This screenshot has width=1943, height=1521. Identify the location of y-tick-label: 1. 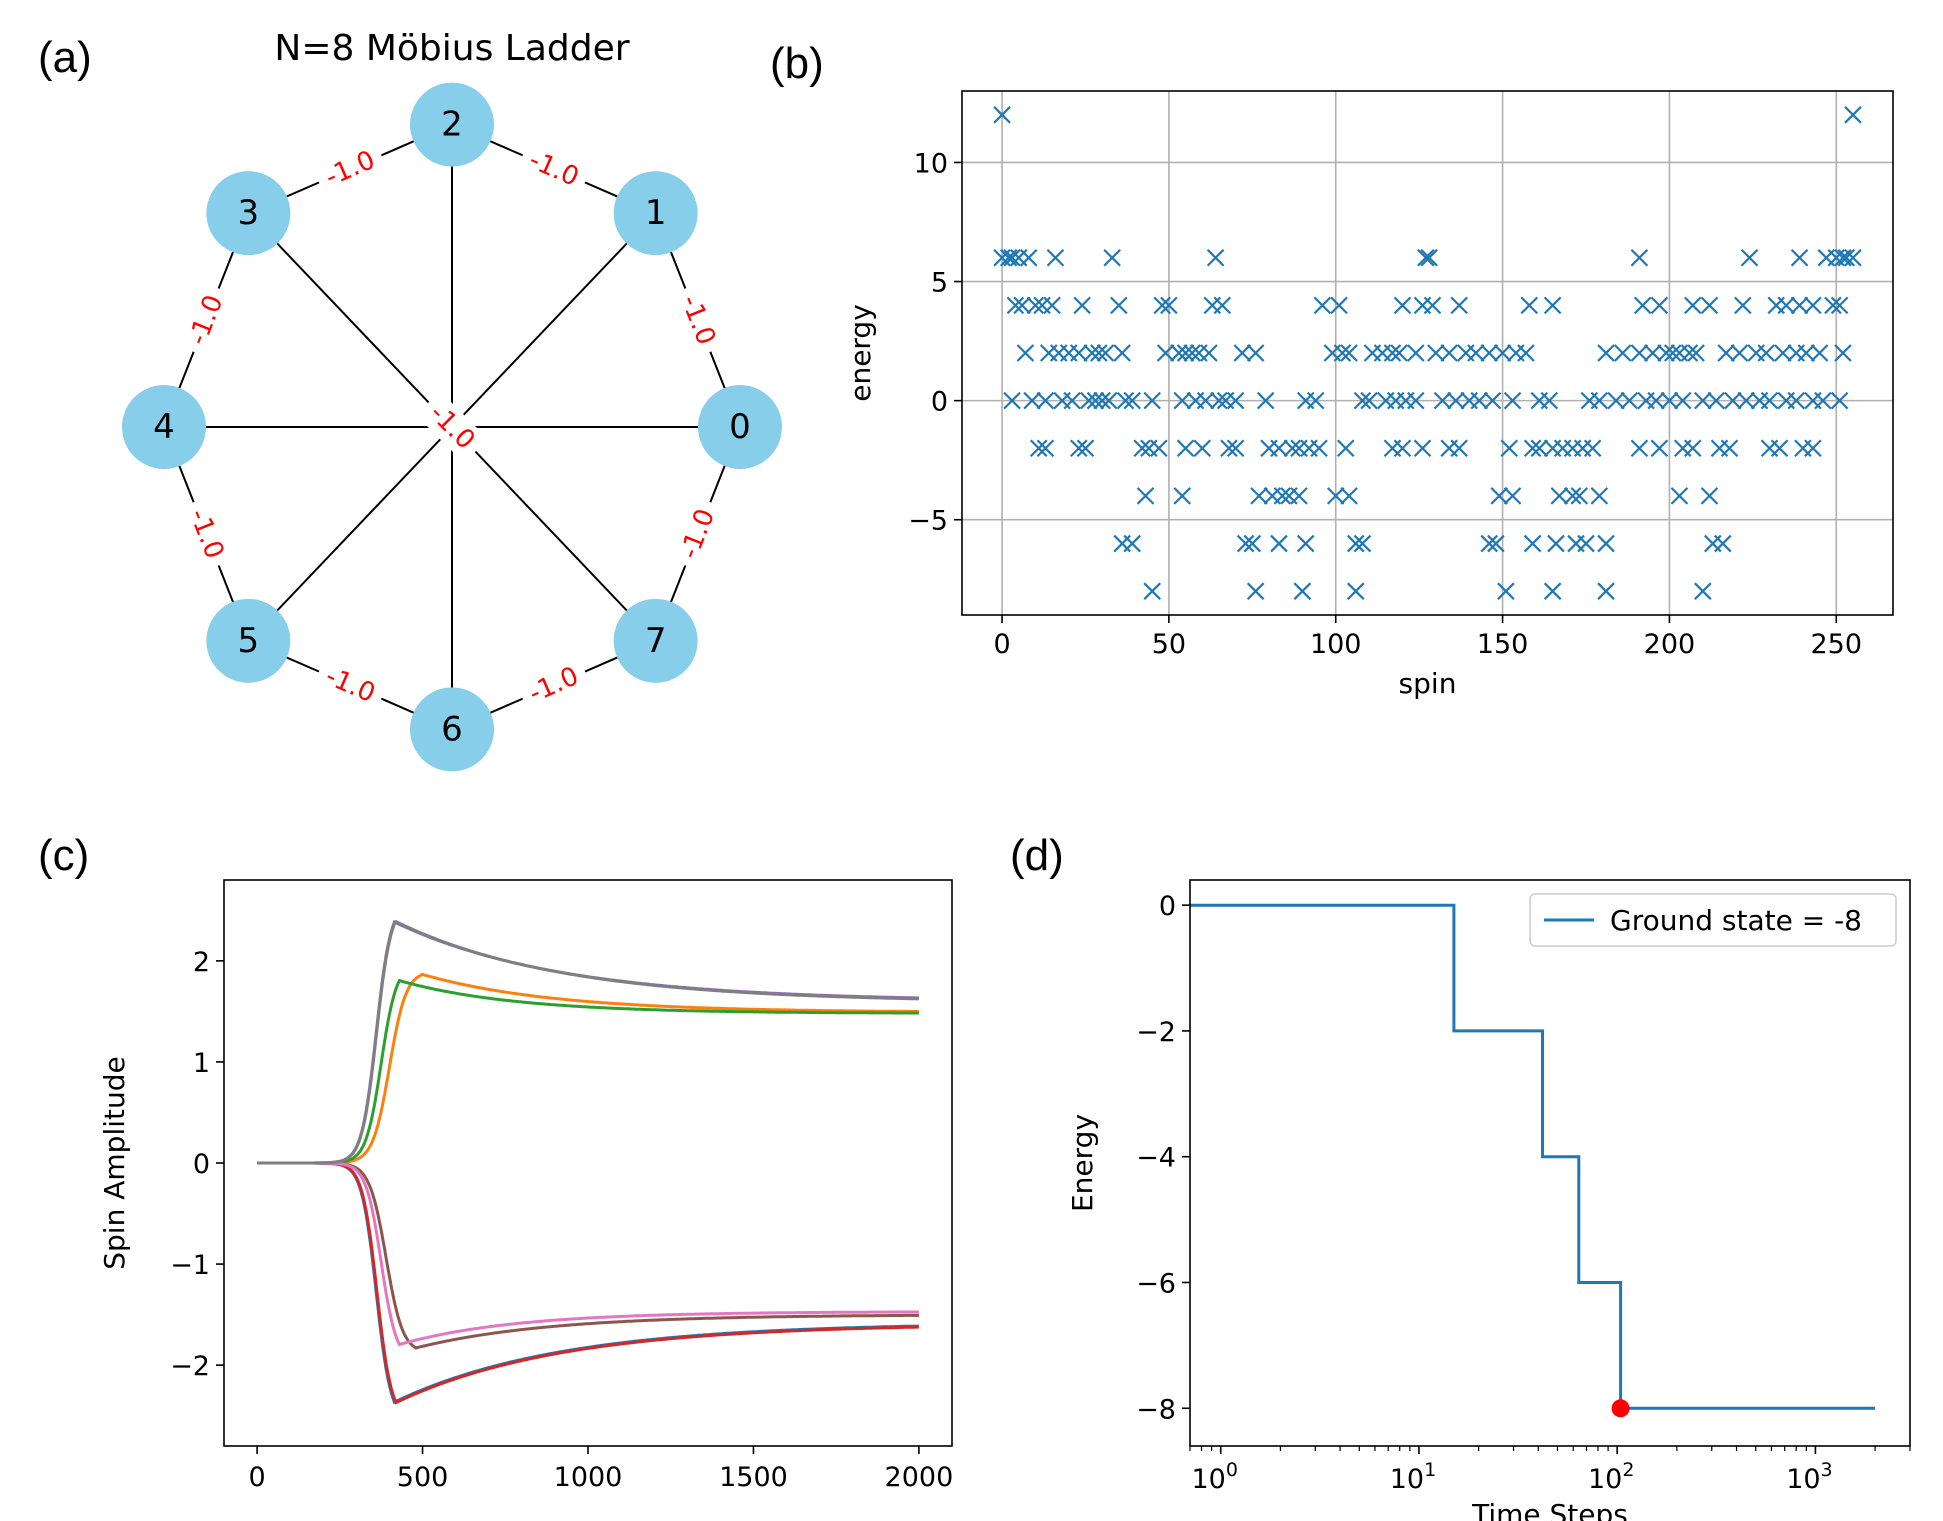
(201, 1063).